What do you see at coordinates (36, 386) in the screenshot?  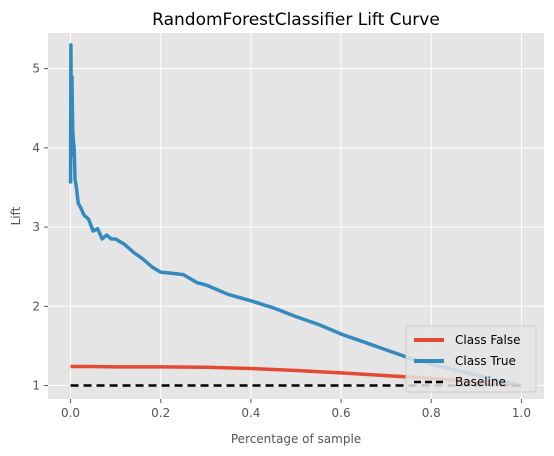 I see `y-tick-label: 1` at bounding box center [36, 386].